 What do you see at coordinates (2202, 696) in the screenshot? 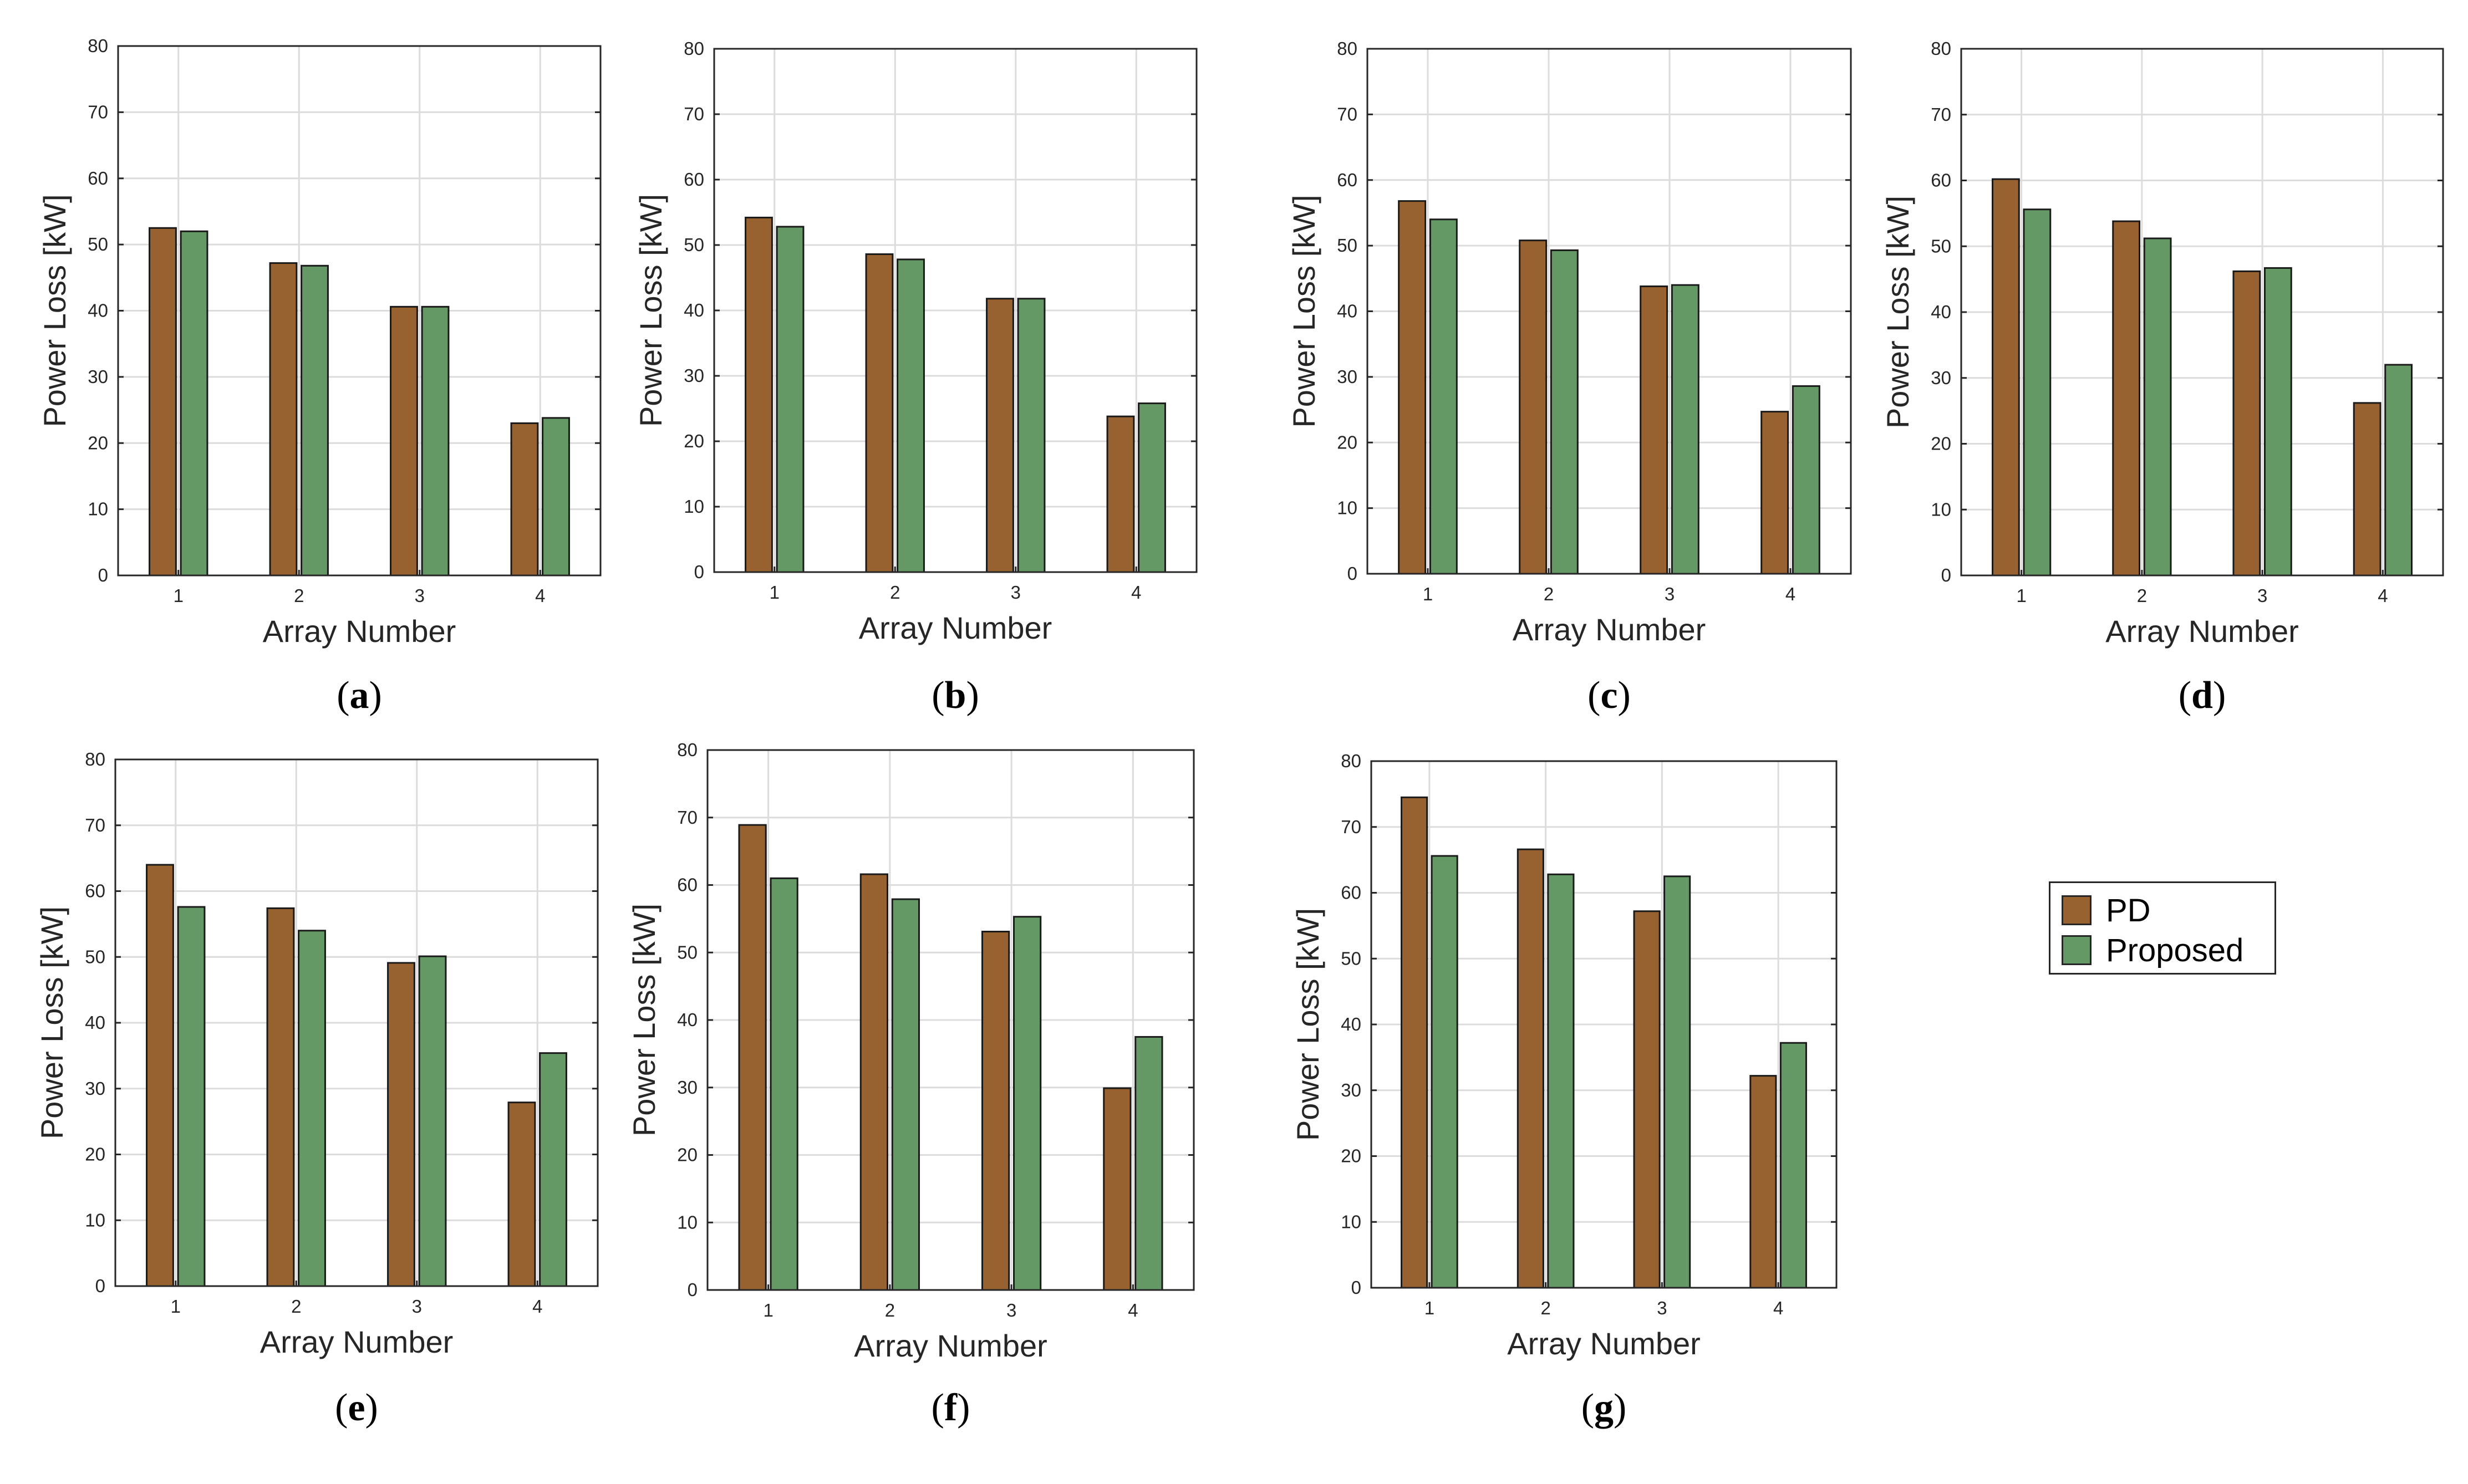
I see `panel-label-d: (d)` at bounding box center [2202, 696].